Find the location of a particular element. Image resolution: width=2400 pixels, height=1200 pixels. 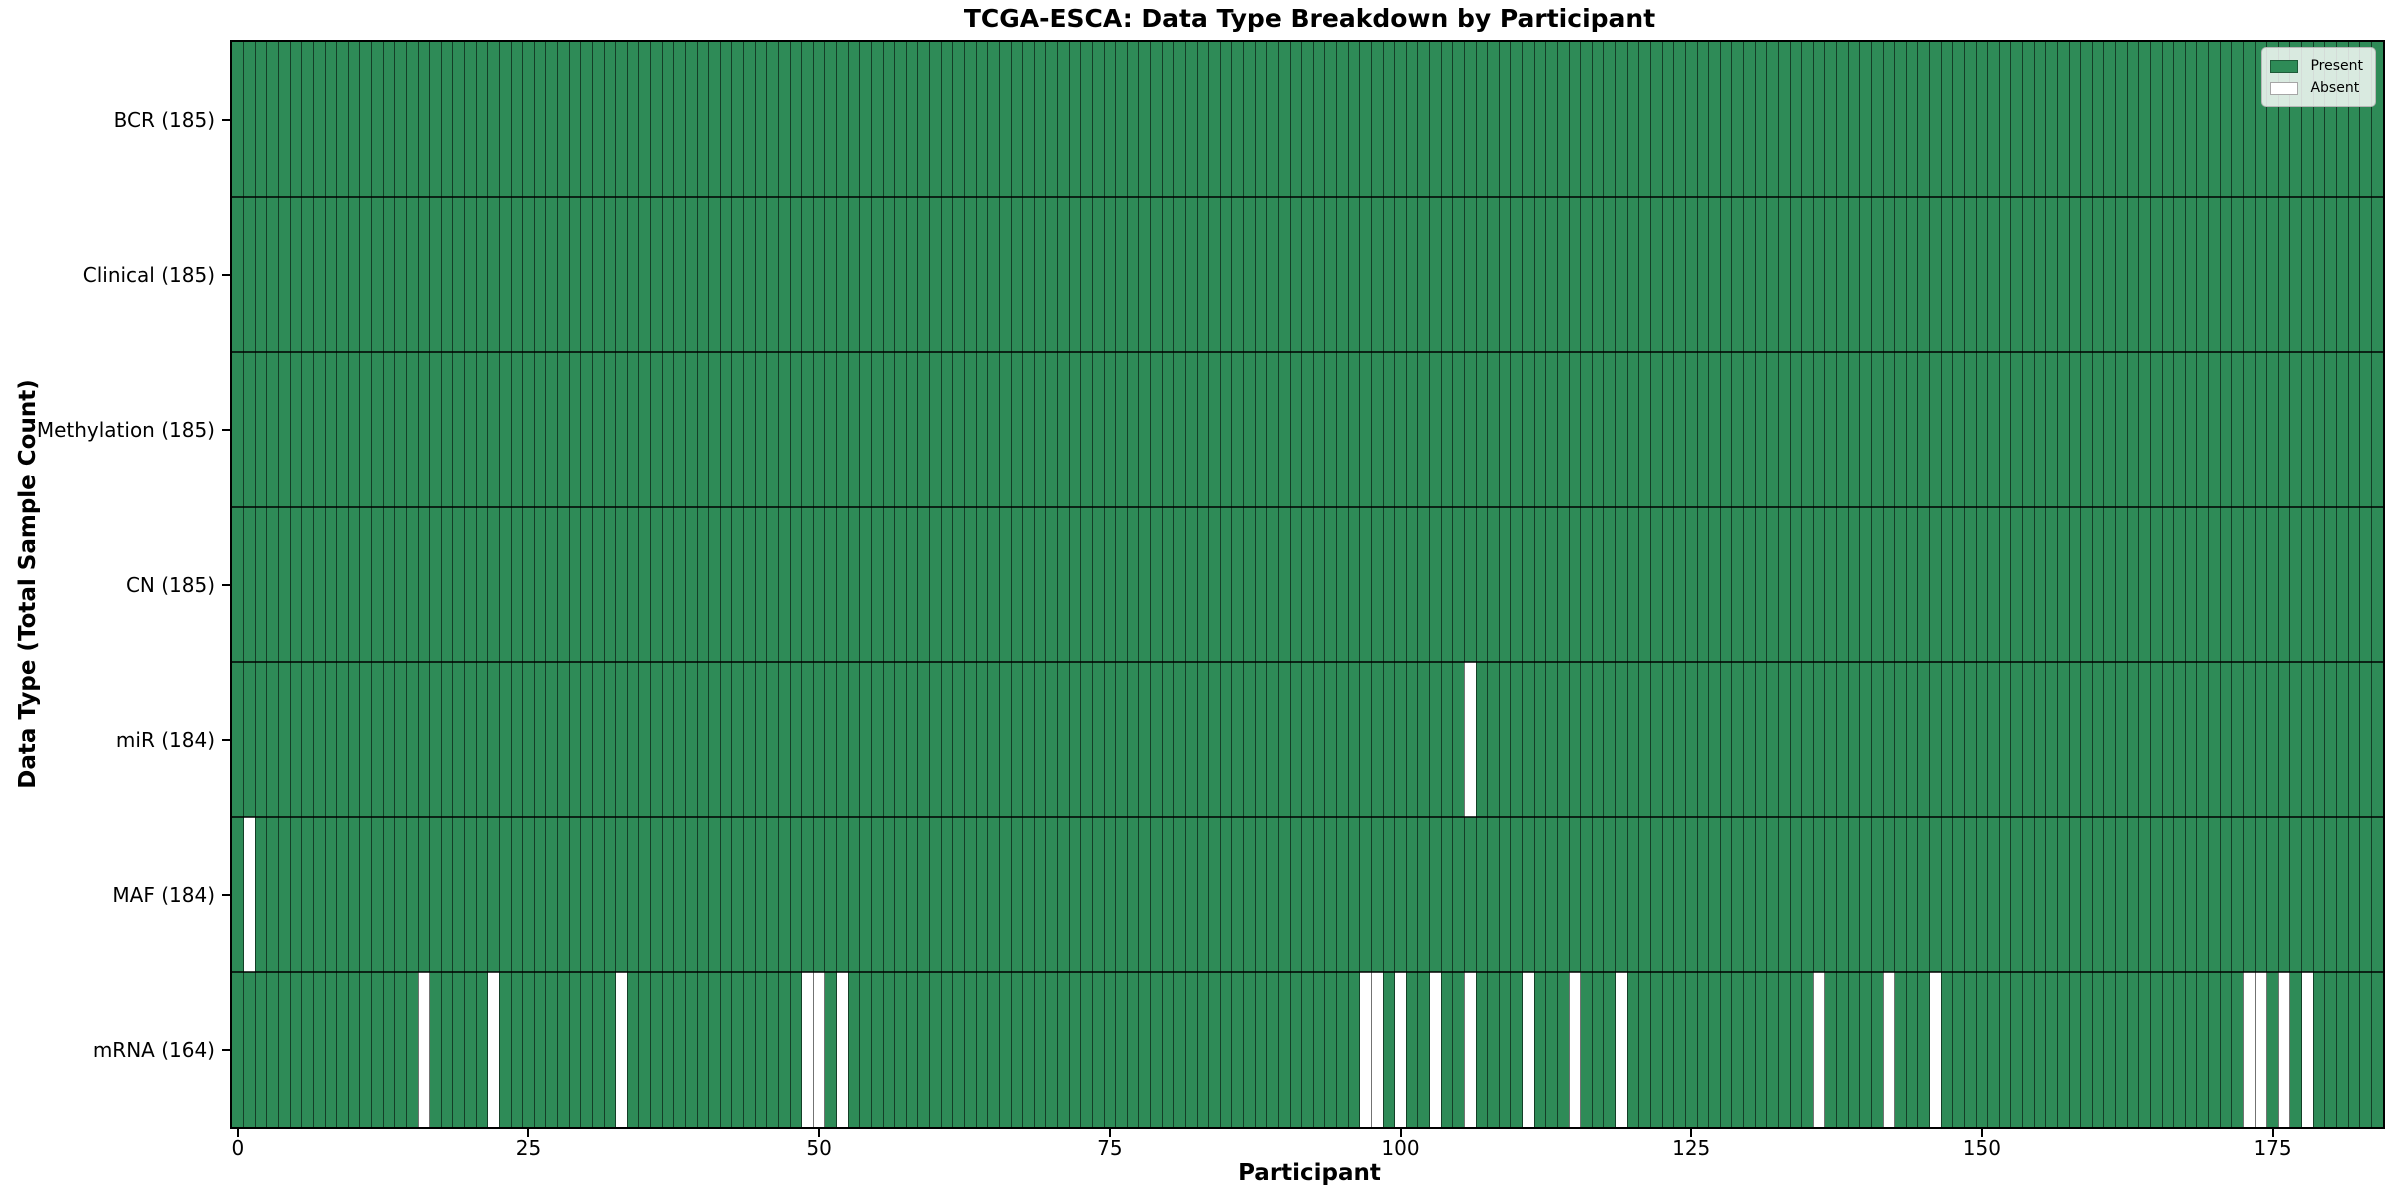

x-tick-label: 100 is located at coordinates (1400, 1148).